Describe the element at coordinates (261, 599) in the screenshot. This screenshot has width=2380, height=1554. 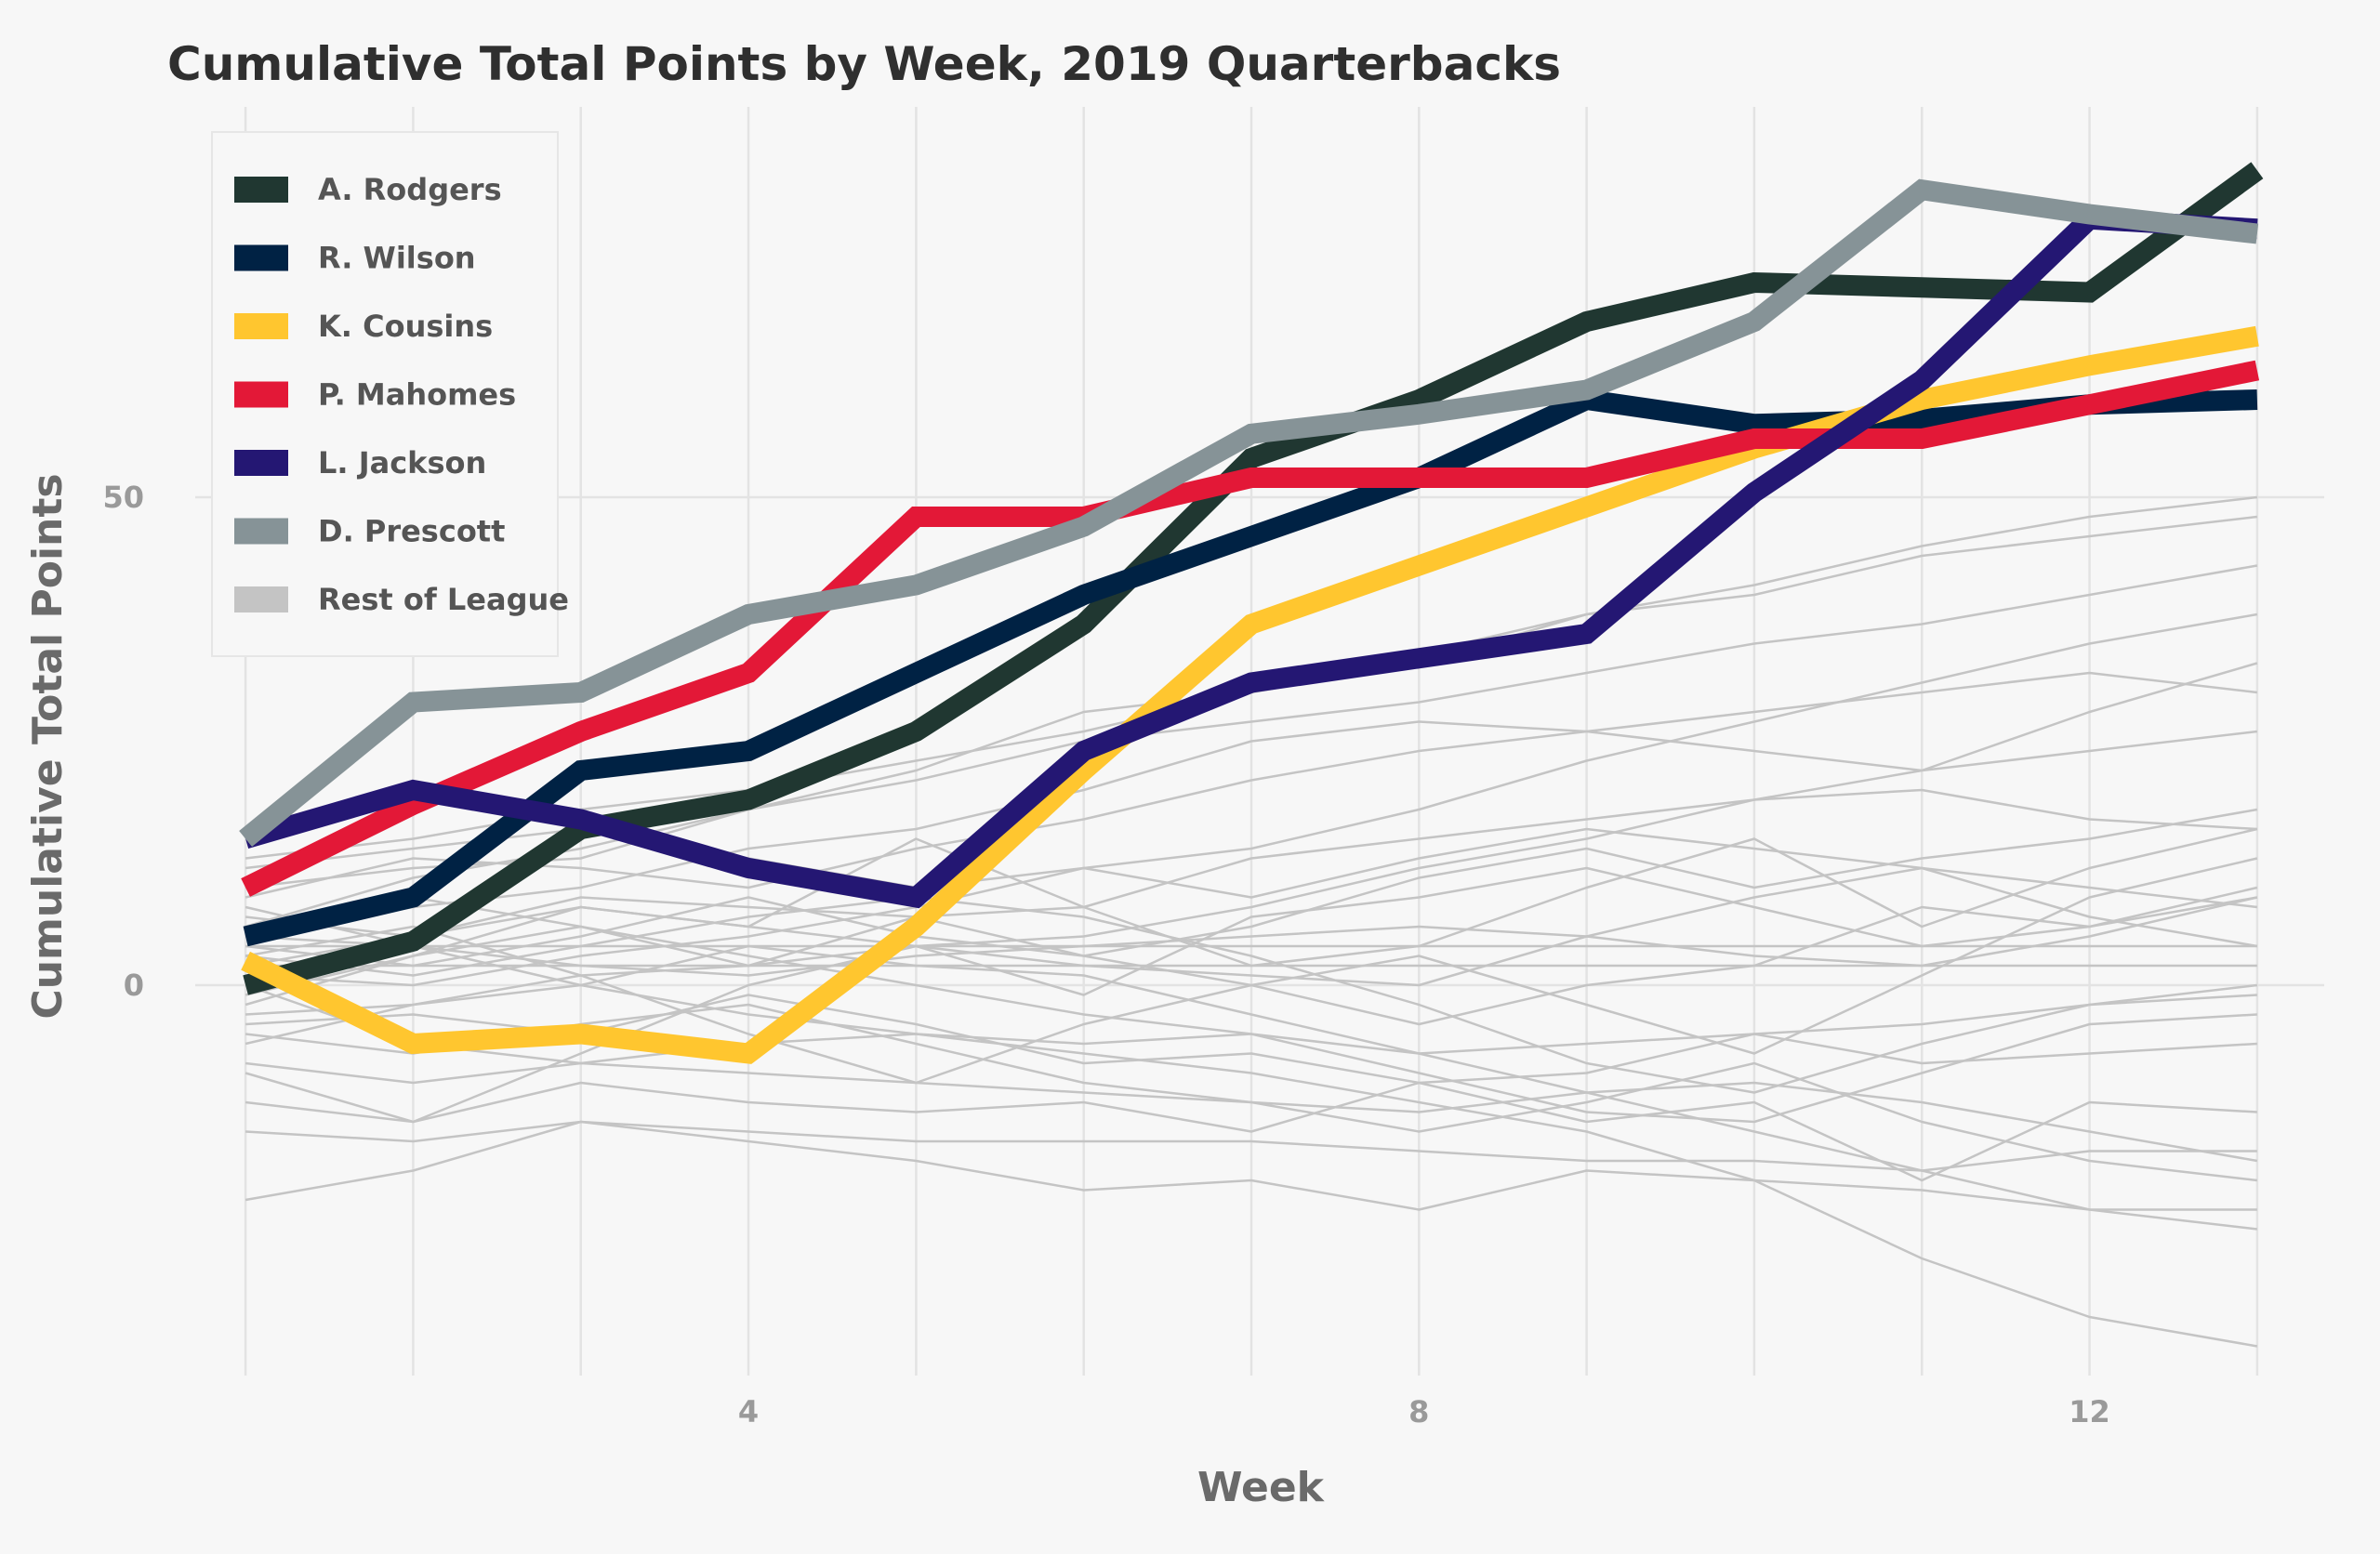
I see `legend-swatch-rest-of-league` at that location.